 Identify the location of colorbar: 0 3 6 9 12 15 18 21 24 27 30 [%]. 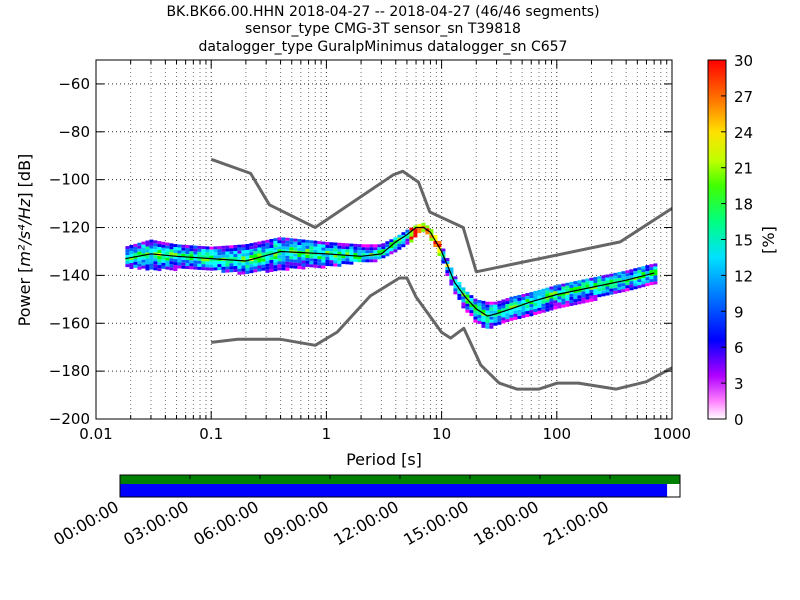
(742, 240).